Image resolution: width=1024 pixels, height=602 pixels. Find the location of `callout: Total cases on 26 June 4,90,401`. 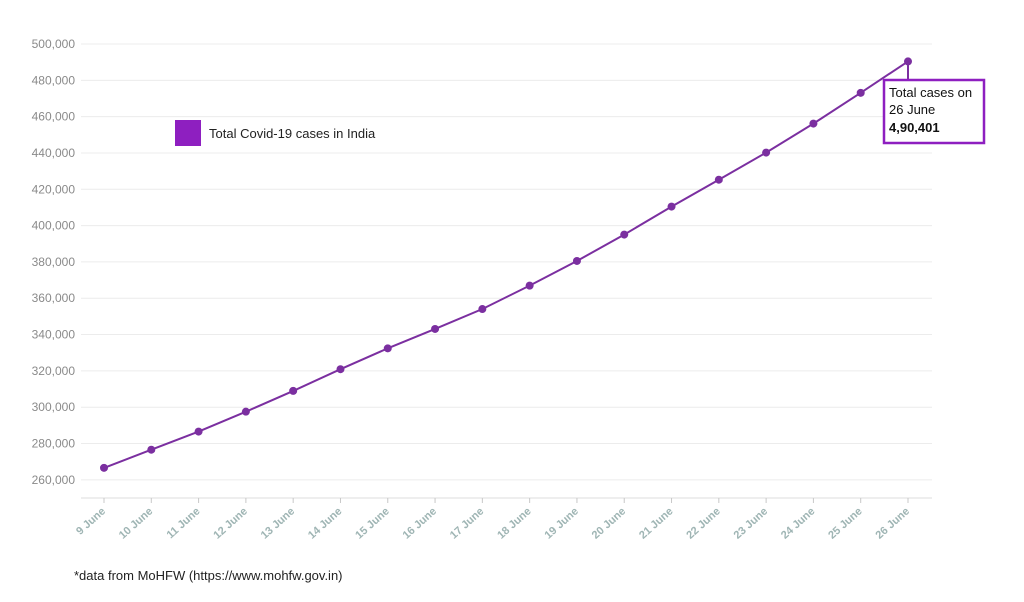

callout: Total cases on 26 June 4,90,401 is located at coordinates (934, 103).